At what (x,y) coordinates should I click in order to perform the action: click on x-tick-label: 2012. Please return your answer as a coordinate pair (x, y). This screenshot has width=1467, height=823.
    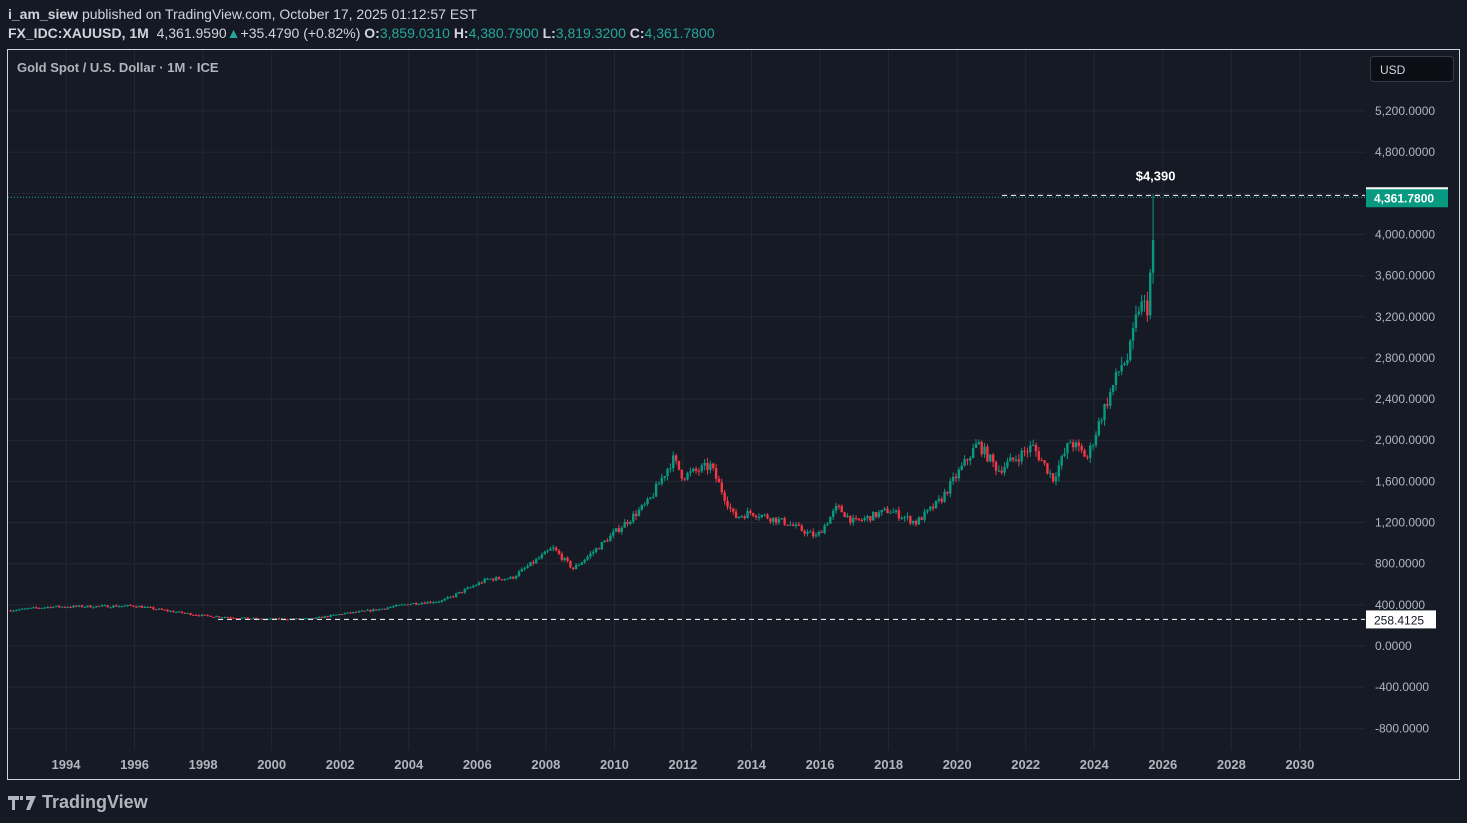
    Looking at the image, I should click on (682, 764).